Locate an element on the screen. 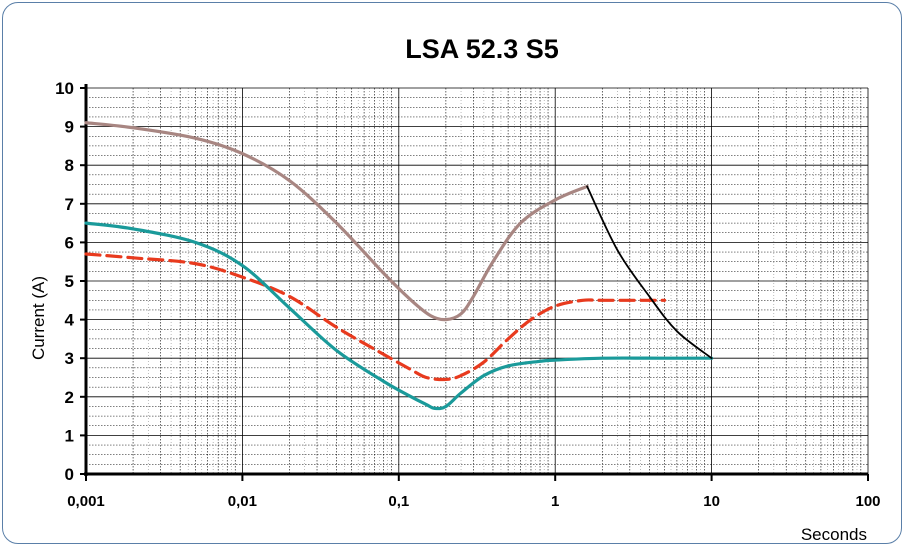  y-tick-label: 2 is located at coordinates (69, 397).